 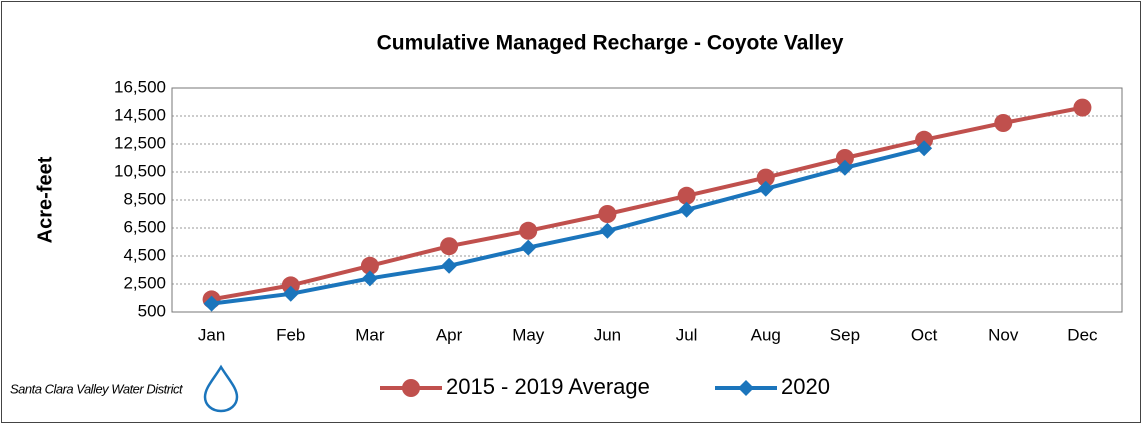 I want to click on x-tick-label: May, so click(x=528, y=334).